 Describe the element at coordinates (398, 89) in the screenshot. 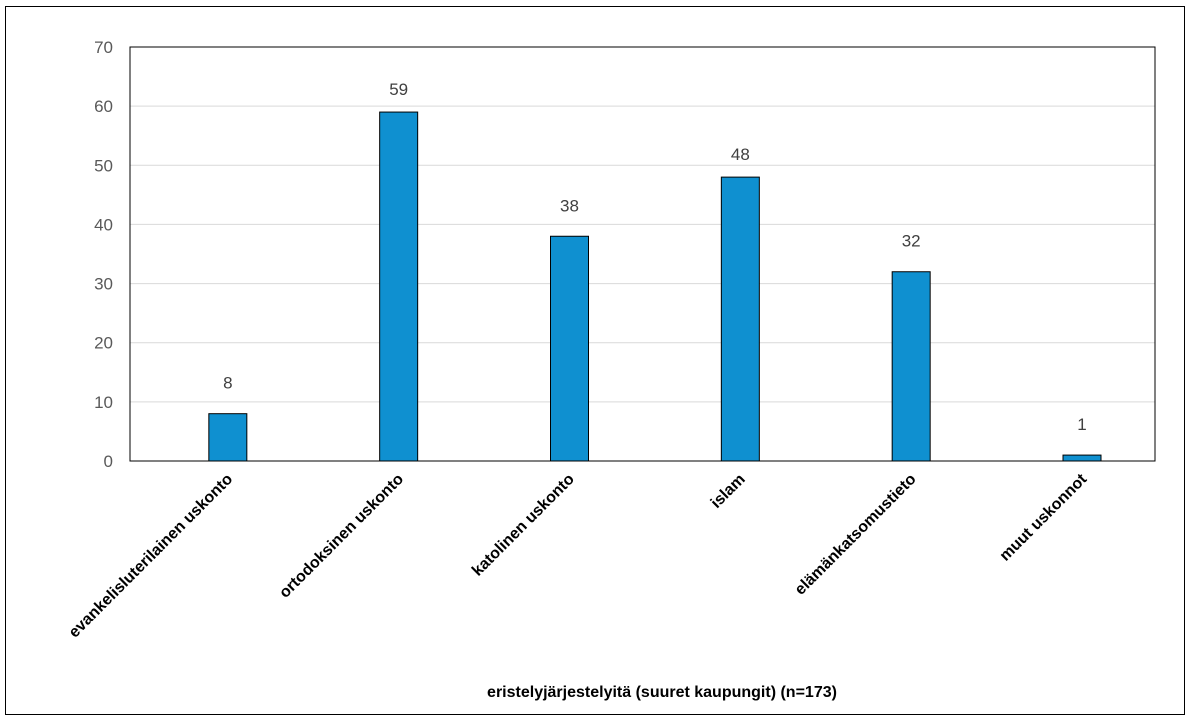

I see `data-label: 59` at that location.